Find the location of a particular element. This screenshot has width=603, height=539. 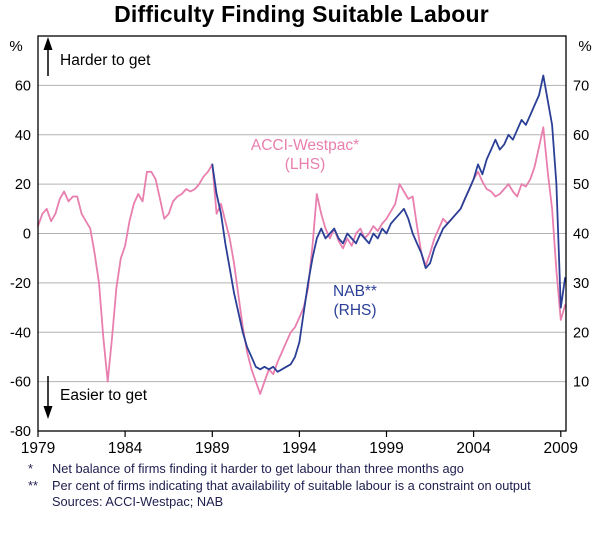

page-title: Difficulty Finding Suitable Labour is located at coordinates (301, 14).